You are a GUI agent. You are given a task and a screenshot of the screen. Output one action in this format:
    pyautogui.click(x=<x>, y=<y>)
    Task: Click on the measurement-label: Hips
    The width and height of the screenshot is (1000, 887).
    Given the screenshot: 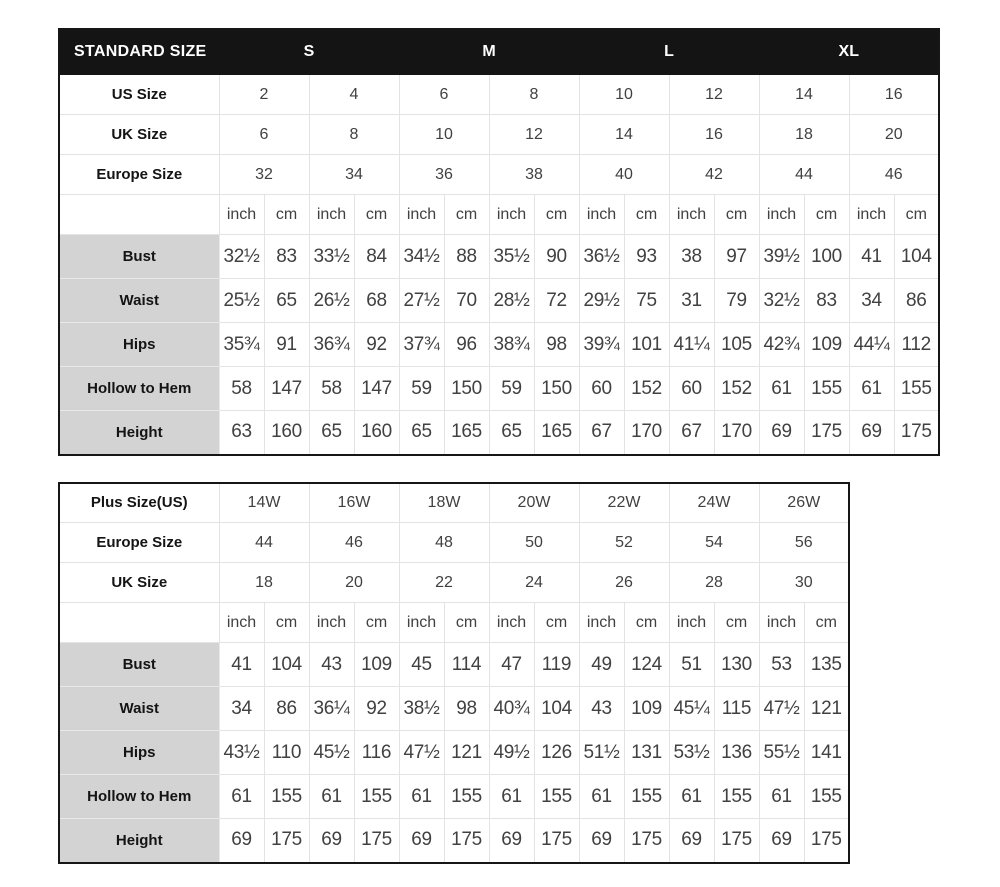 What is the action you would take?
    pyautogui.click(x=139, y=752)
    